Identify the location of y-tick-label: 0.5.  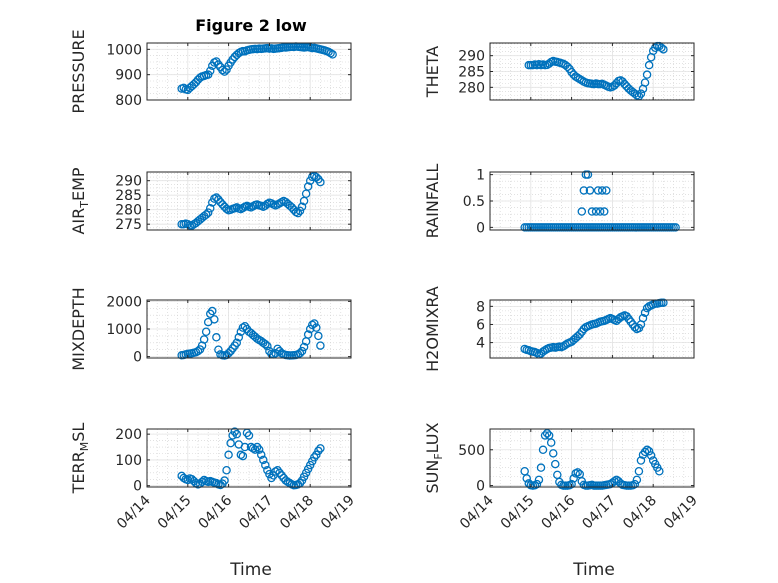
(474, 202).